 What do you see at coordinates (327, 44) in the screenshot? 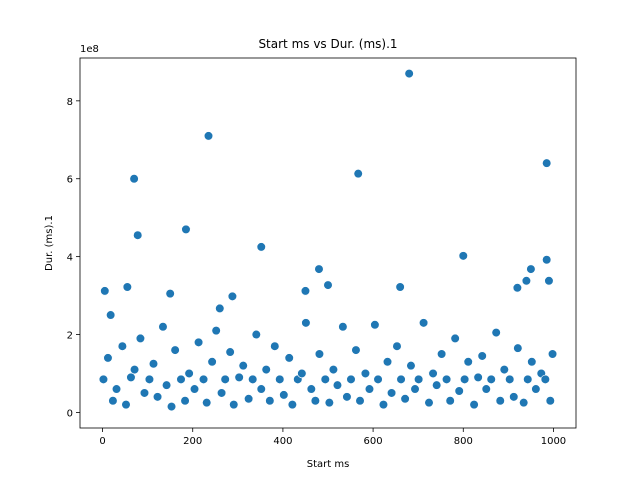
I see `chart-title: Start ms vs Dur. (ms).1` at bounding box center [327, 44].